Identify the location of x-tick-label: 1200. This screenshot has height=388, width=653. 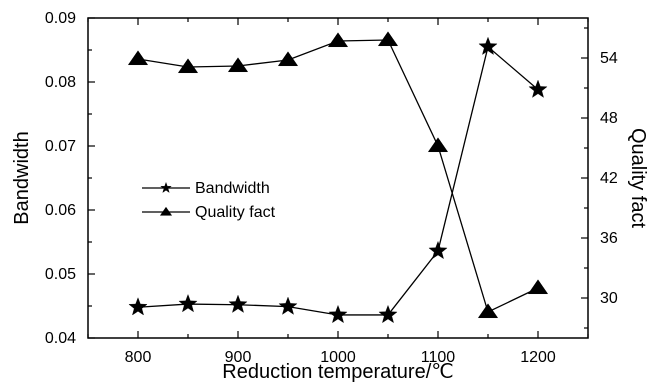
(538, 357).